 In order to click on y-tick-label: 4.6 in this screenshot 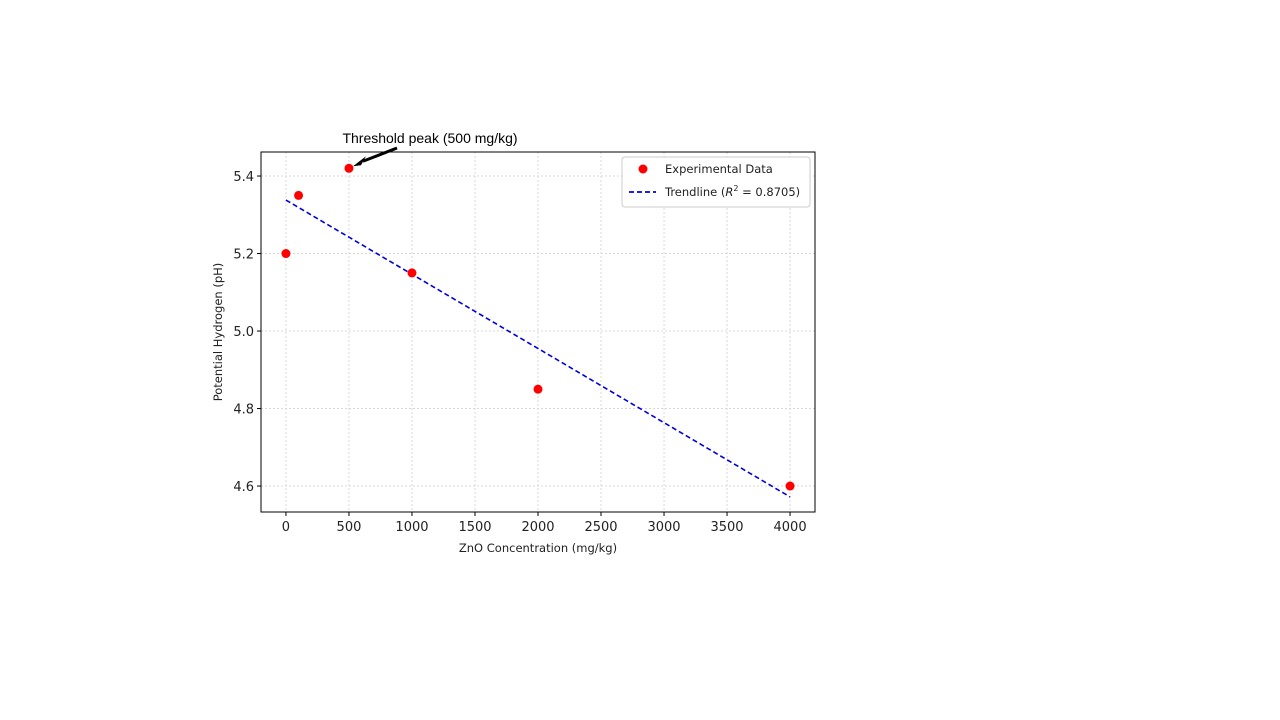, I will do `click(243, 487)`.